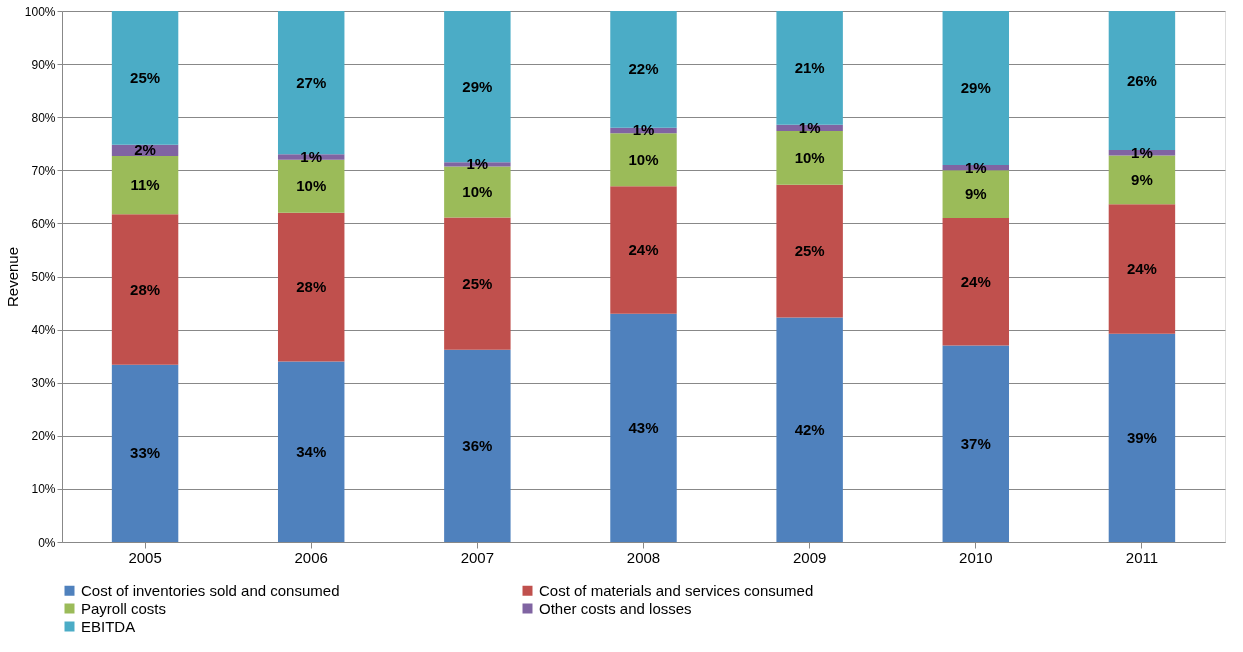 The height and width of the screenshot is (652, 1243). What do you see at coordinates (43, 64) in the screenshot?
I see `y-tick-label: 90%` at bounding box center [43, 64].